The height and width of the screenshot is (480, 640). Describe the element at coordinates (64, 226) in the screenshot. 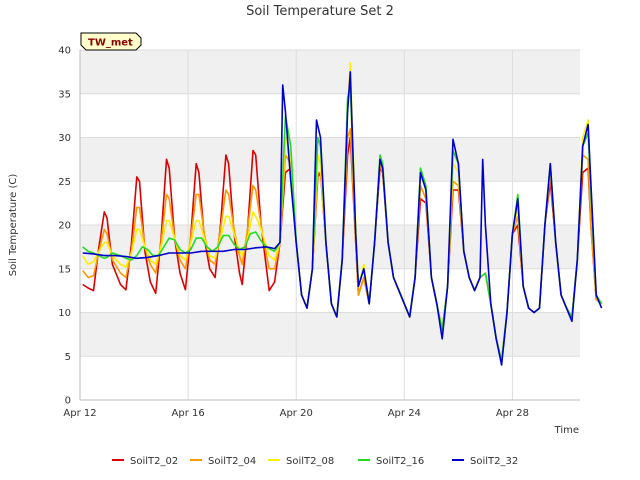

I see `y-tick-label: 20` at that location.